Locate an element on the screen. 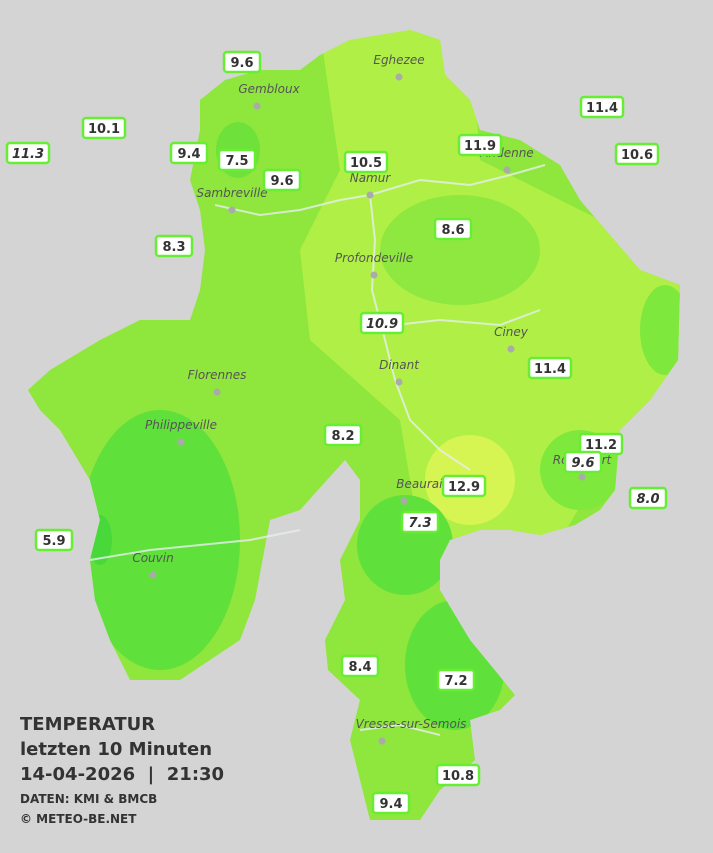  city-label: Philippeville is located at coordinates (181, 425).